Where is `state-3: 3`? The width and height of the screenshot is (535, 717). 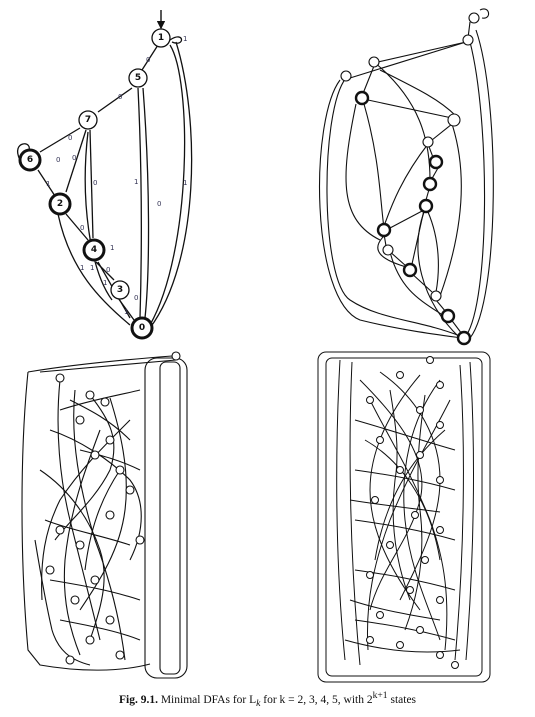
state-3: 3 is located at coordinates (120, 290).